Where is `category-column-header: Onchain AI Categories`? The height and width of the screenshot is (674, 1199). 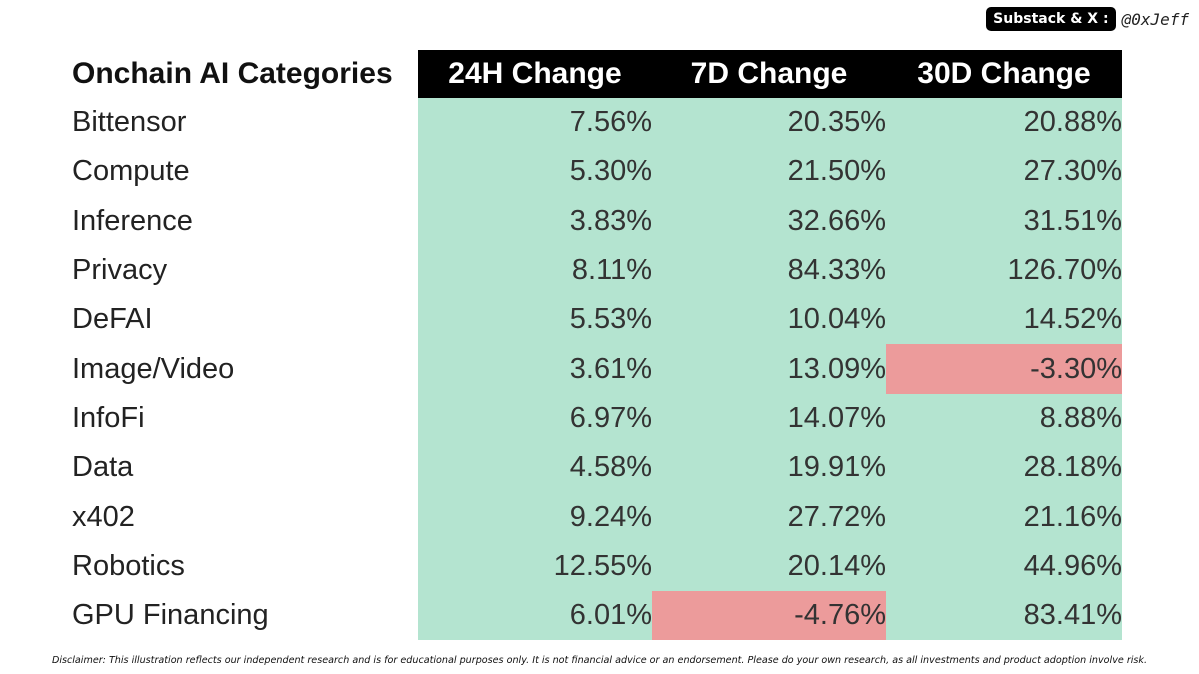
category-column-header: Onchain AI Categories is located at coordinates (245, 74).